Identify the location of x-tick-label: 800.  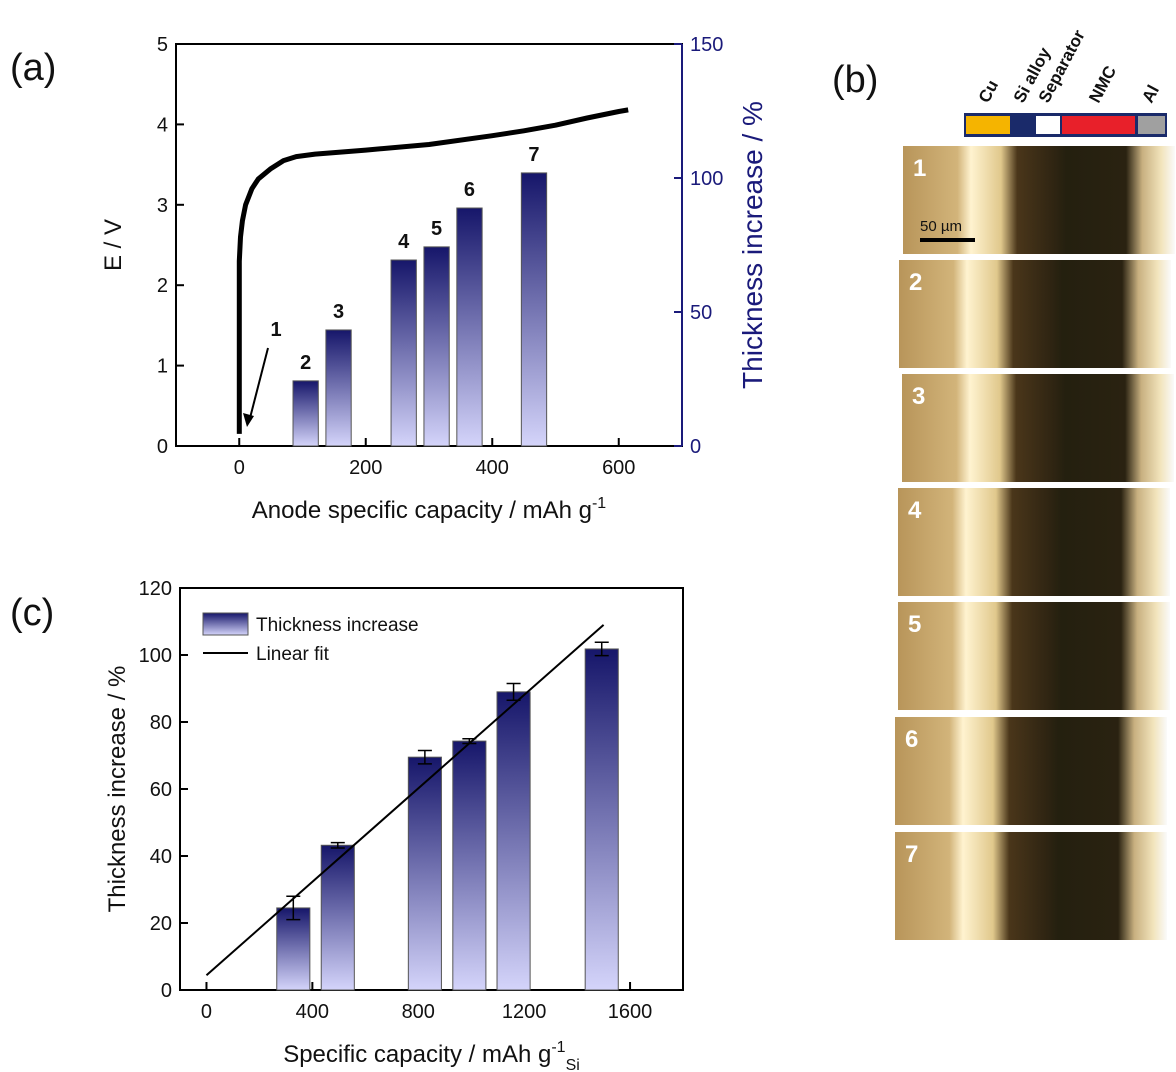
(418, 1012).